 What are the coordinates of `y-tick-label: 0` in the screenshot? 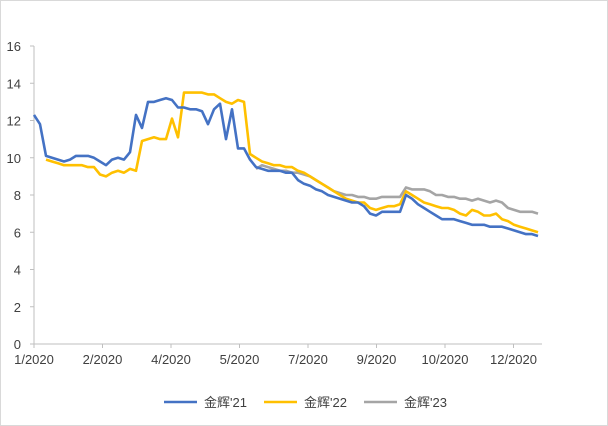 It's located at (17, 344).